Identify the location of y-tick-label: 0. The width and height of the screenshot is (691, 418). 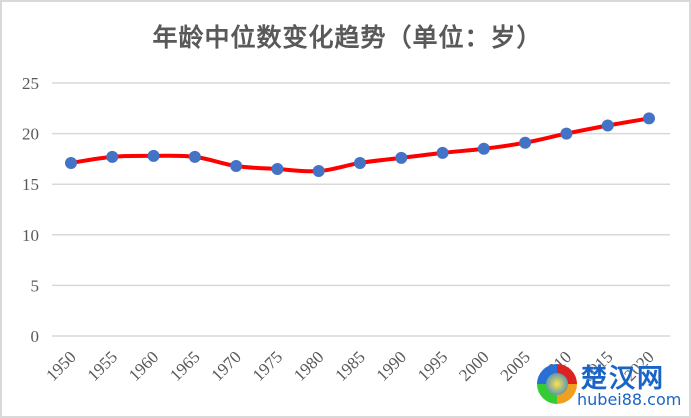
(35, 336).